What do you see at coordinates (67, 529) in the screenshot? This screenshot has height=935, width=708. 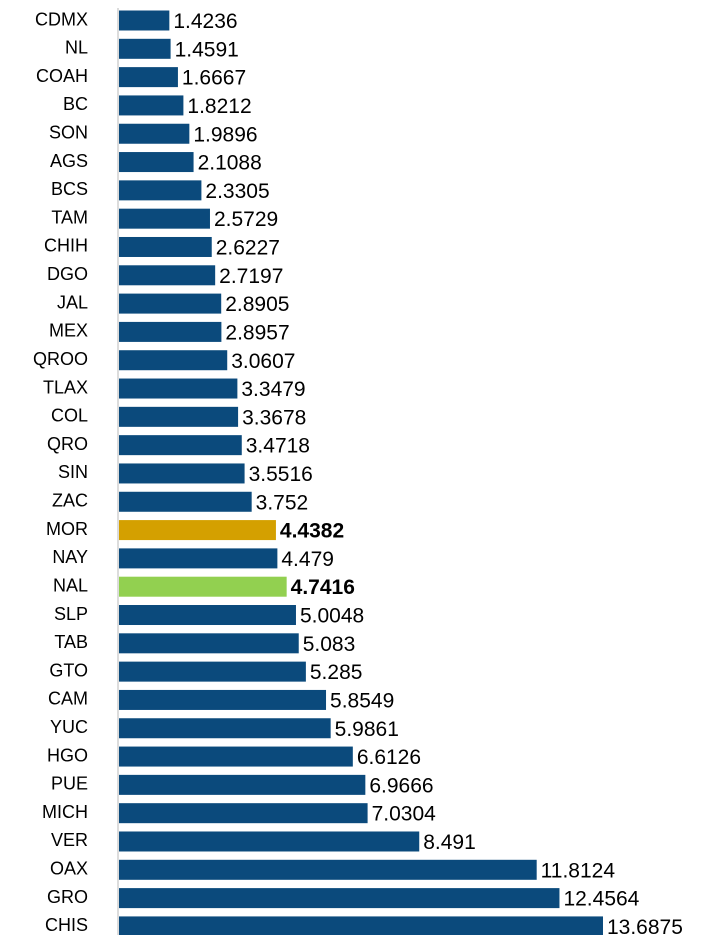 I see `category-label: MOR` at bounding box center [67, 529].